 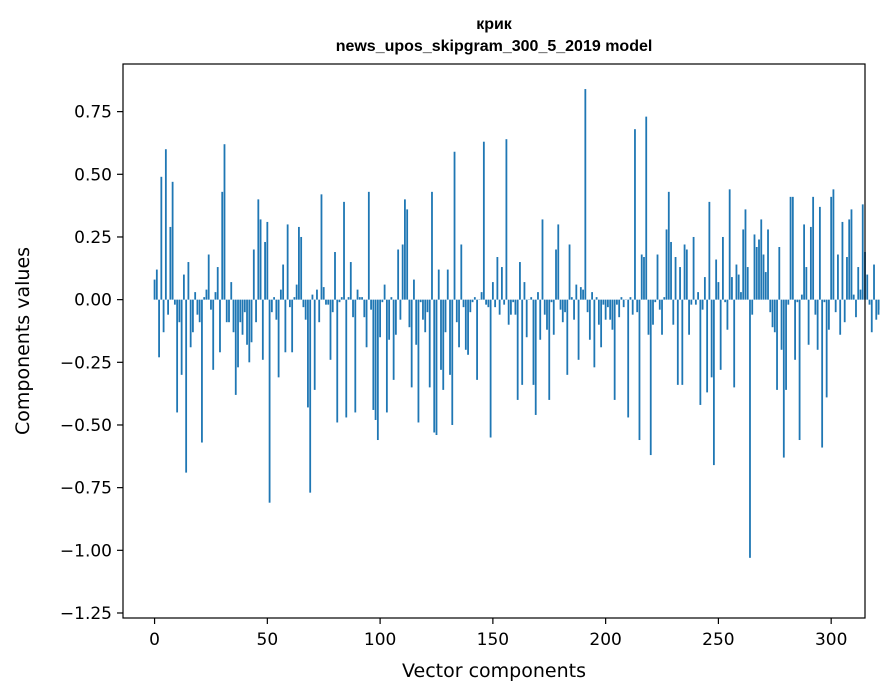 What do you see at coordinates (93, 301) in the screenshot?
I see `y-tick-label: 0.00` at bounding box center [93, 301].